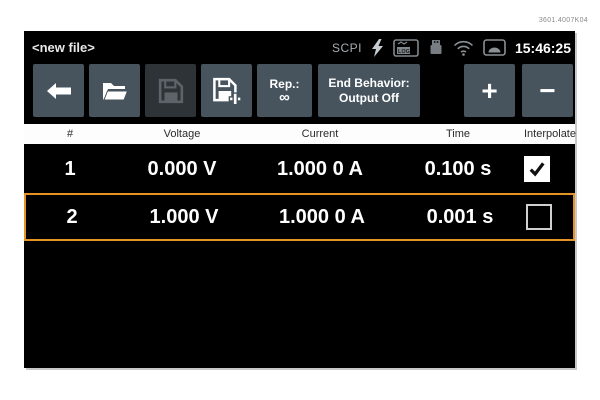 Image resolution: width=600 pixels, height=400 pixels. I want to click on repetitions-button: Rep.: ∞, so click(284, 90).